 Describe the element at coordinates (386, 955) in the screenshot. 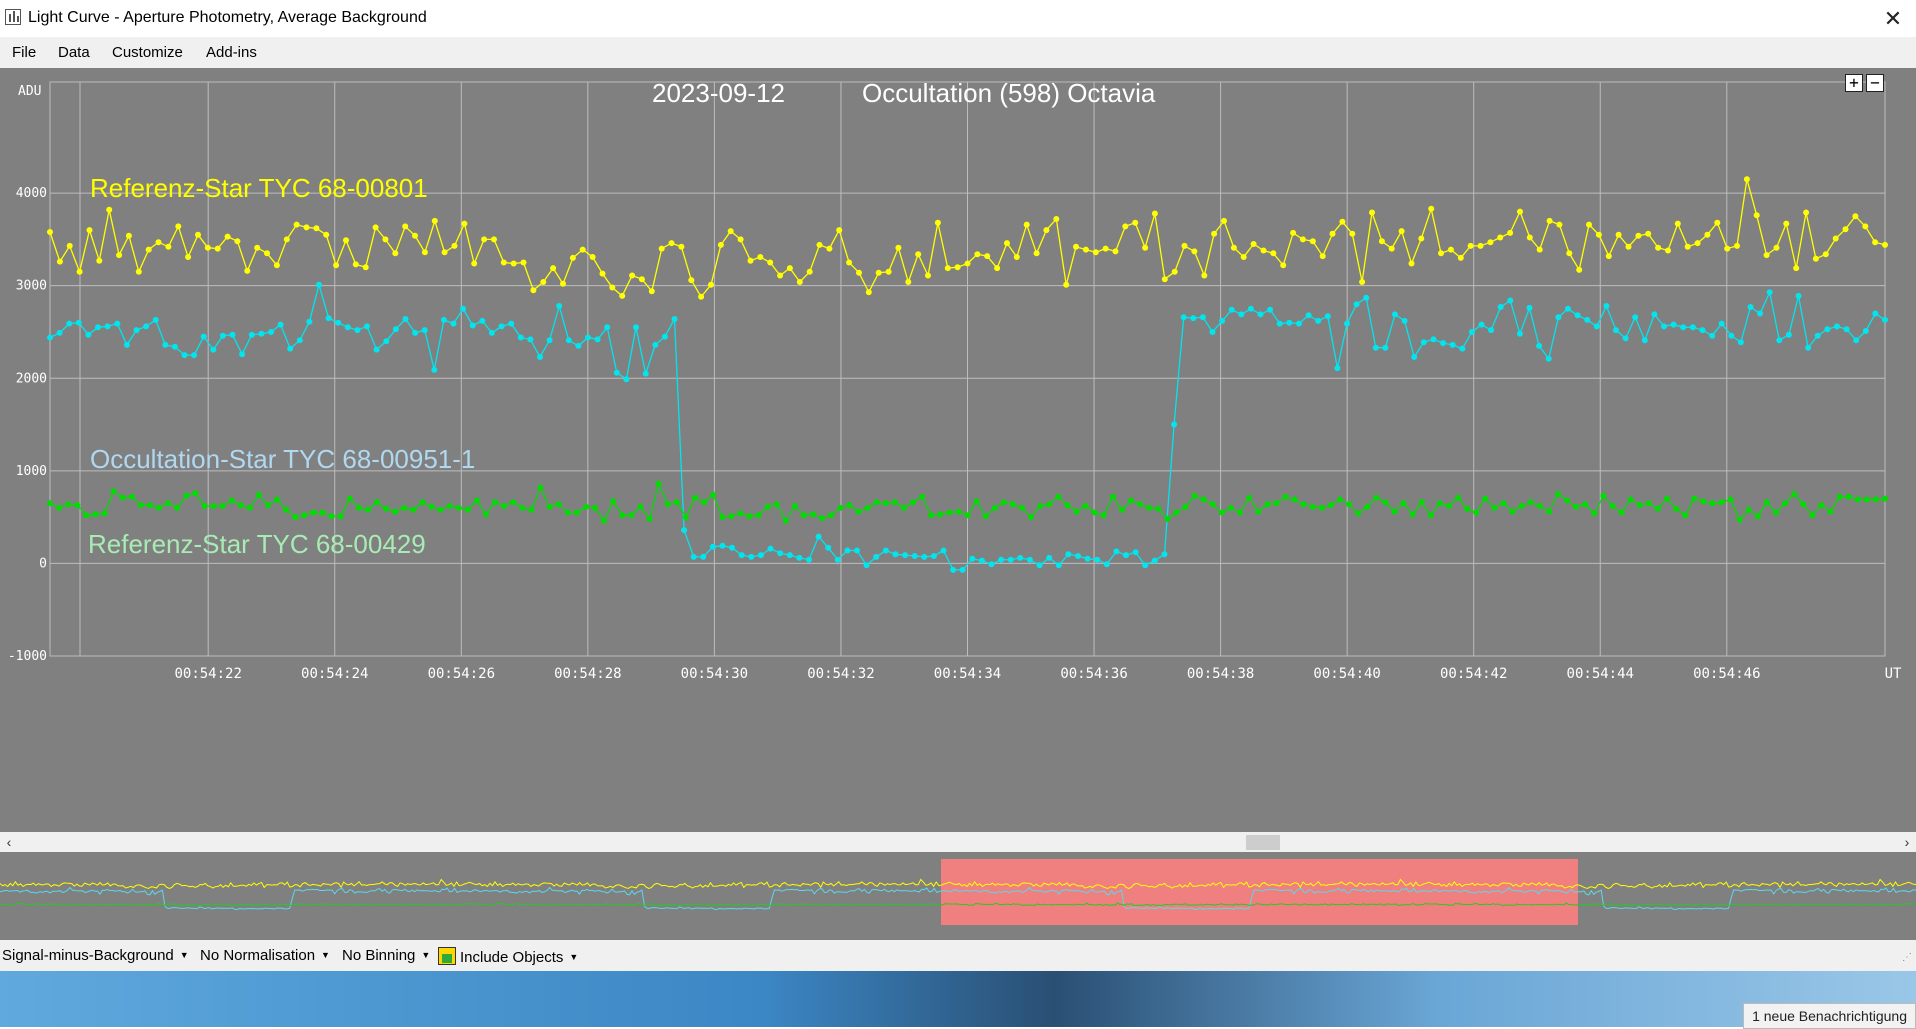

I see `binning-dropdown: No Binning ▼` at that location.